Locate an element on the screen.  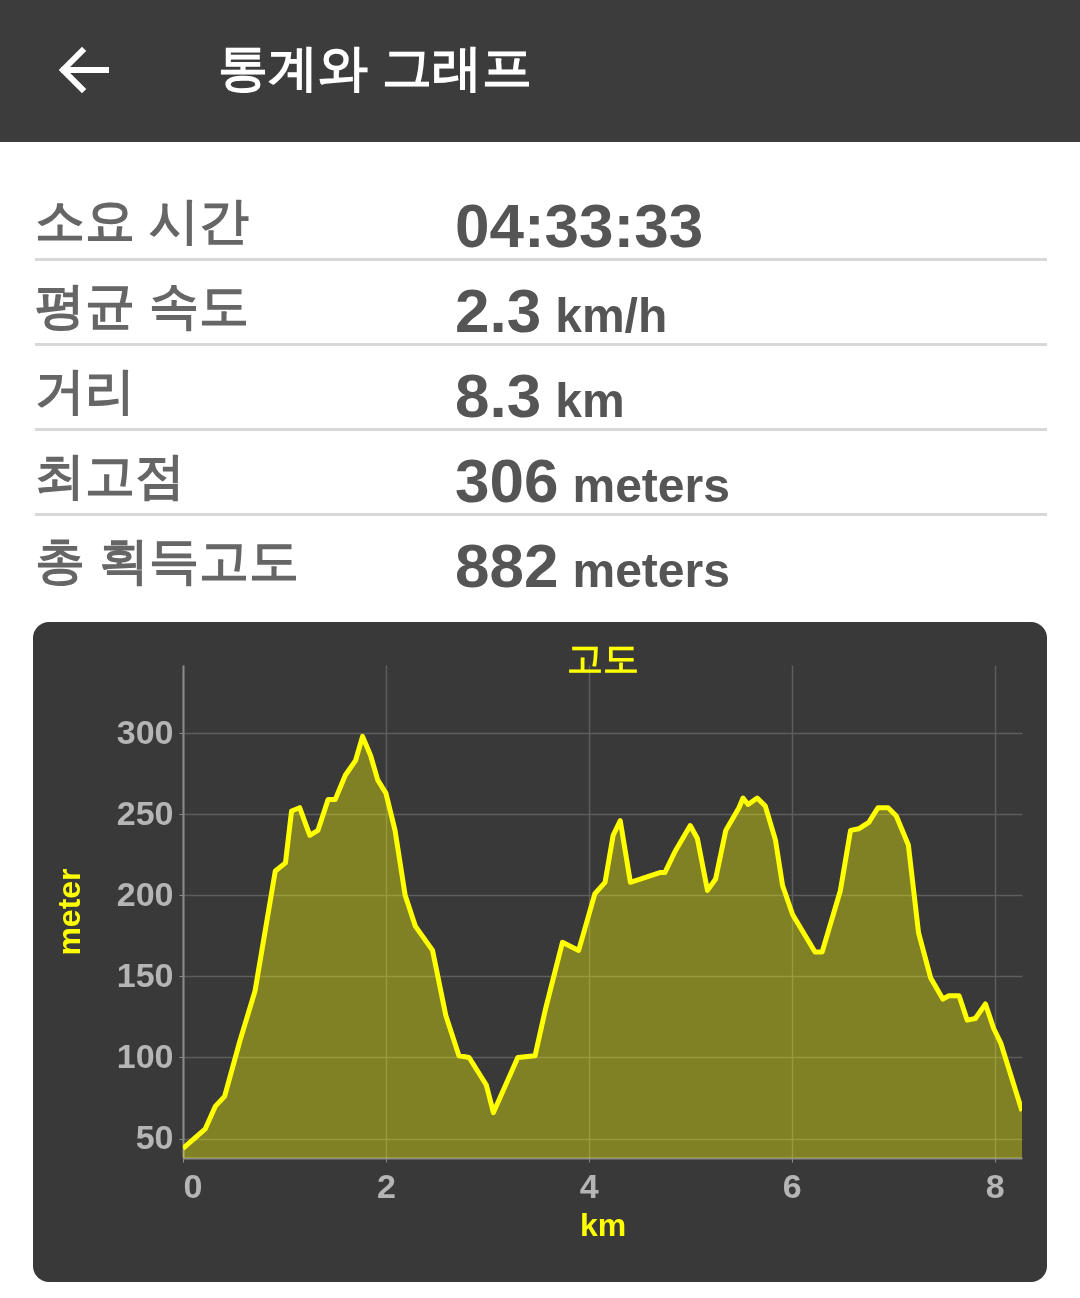
text: 거리 is located at coordinates (85, 391).